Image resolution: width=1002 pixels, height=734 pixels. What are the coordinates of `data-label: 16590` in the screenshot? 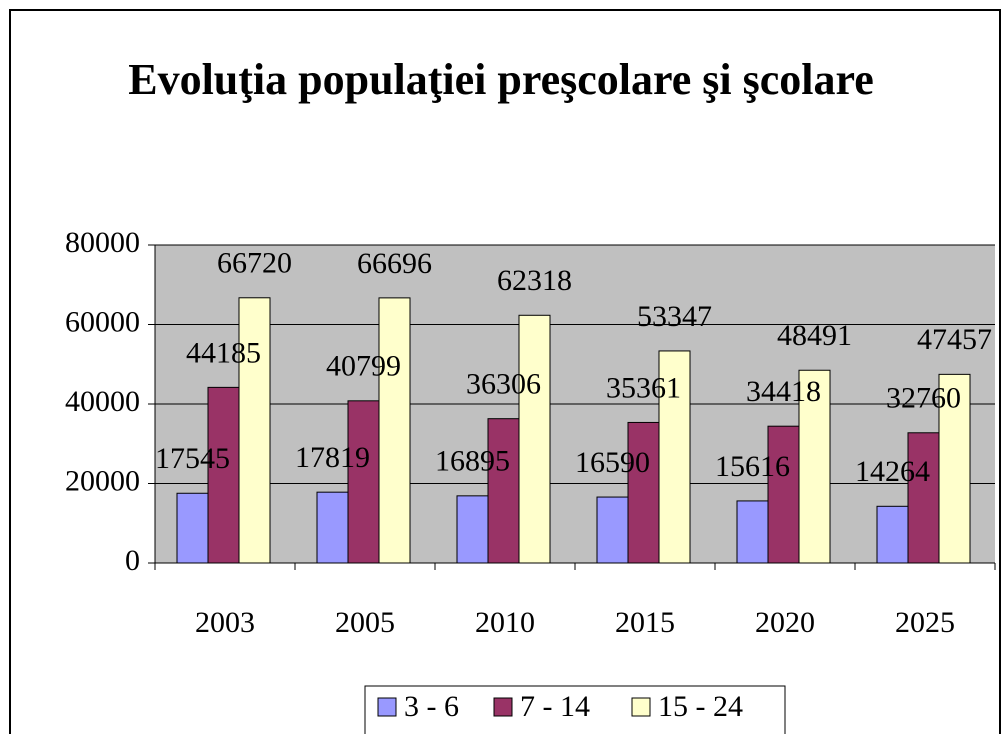 It's located at (612, 462).